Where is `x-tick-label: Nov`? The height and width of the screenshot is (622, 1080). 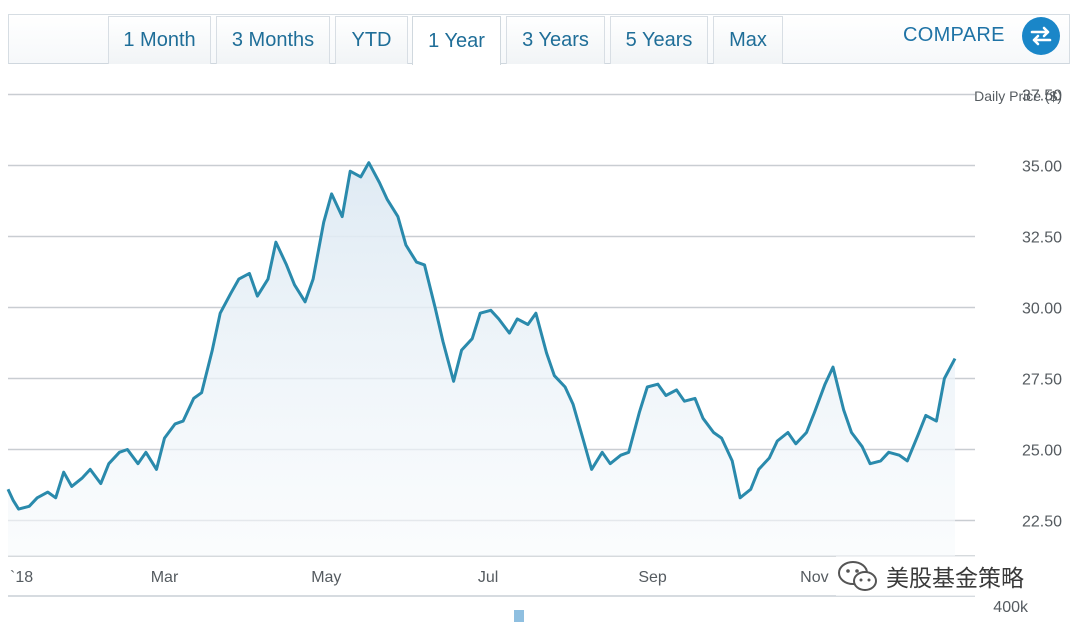 x-tick-label: Nov is located at coordinates (814, 577).